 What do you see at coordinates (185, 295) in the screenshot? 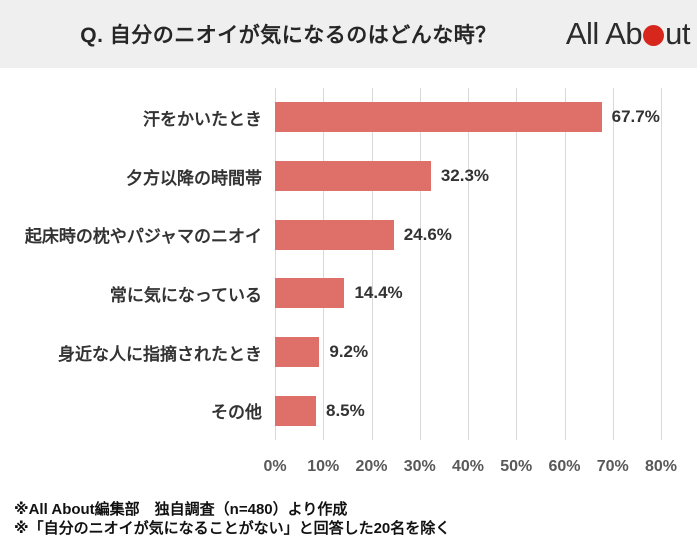
I see `category-label: 常に気になっている` at bounding box center [185, 295].